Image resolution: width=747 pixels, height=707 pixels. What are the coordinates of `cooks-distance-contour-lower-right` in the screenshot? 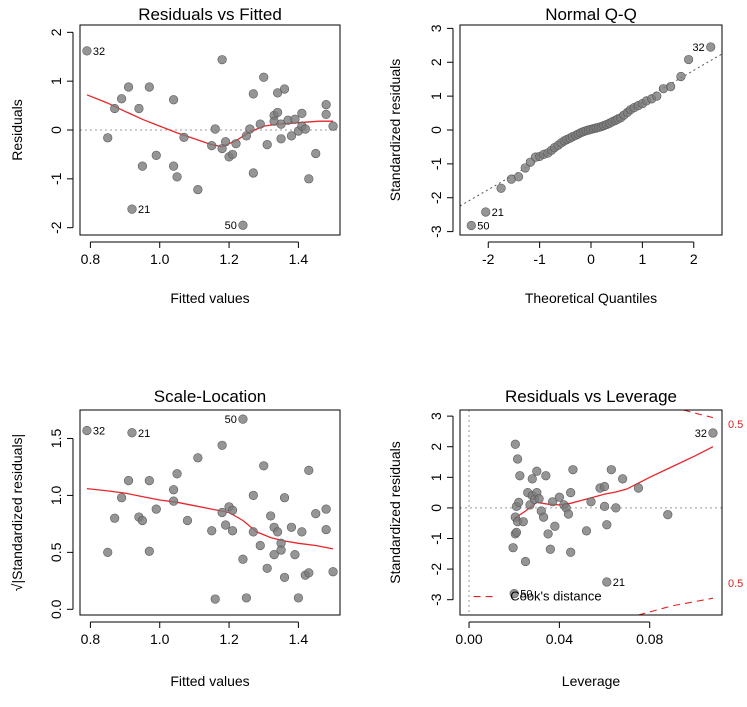 It's located at (676, 606).